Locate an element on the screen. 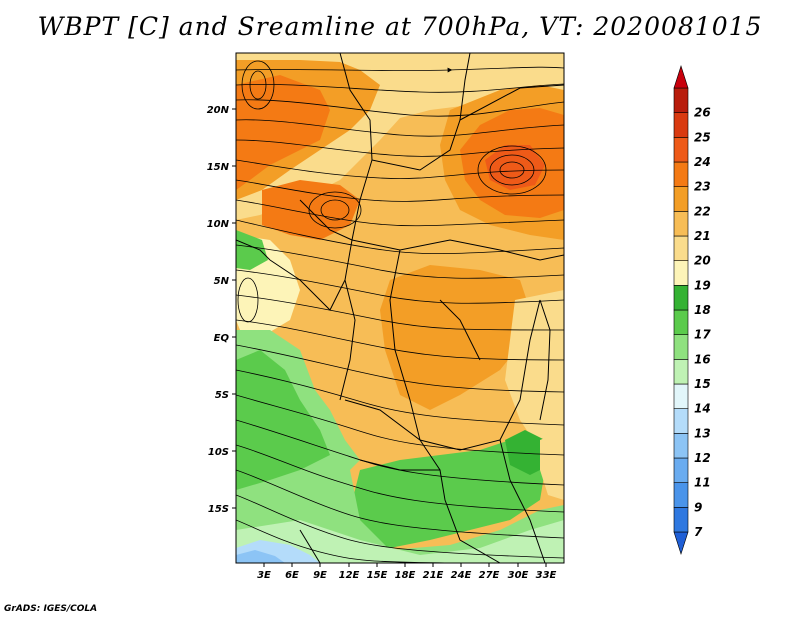 This screenshot has height=618, width=800. lat-axis: 20N 15N 10N 5N EQ 5S 10S 15S is located at coordinates (221, 310).